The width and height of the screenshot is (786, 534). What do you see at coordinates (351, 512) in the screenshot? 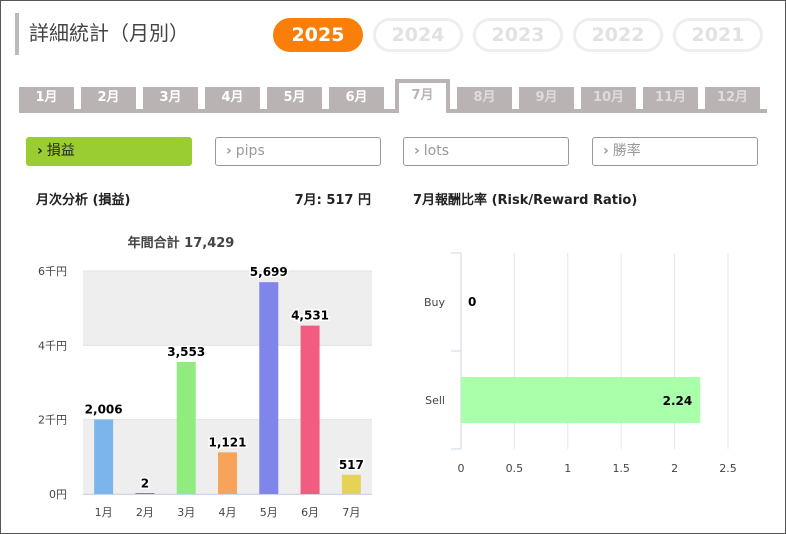
I see `x-tick-label: 7月` at bounding box center [351, 512].